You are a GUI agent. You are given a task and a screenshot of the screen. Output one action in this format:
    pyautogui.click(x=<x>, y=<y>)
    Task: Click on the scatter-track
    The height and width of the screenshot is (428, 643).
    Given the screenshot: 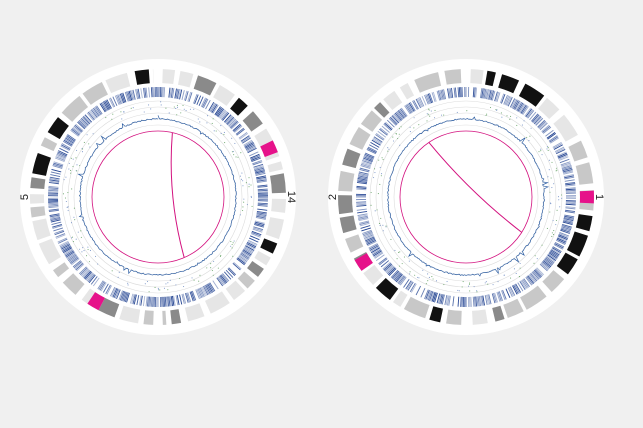 What is the action you would take?
    pyautogui.click(x=466, y=200)
    